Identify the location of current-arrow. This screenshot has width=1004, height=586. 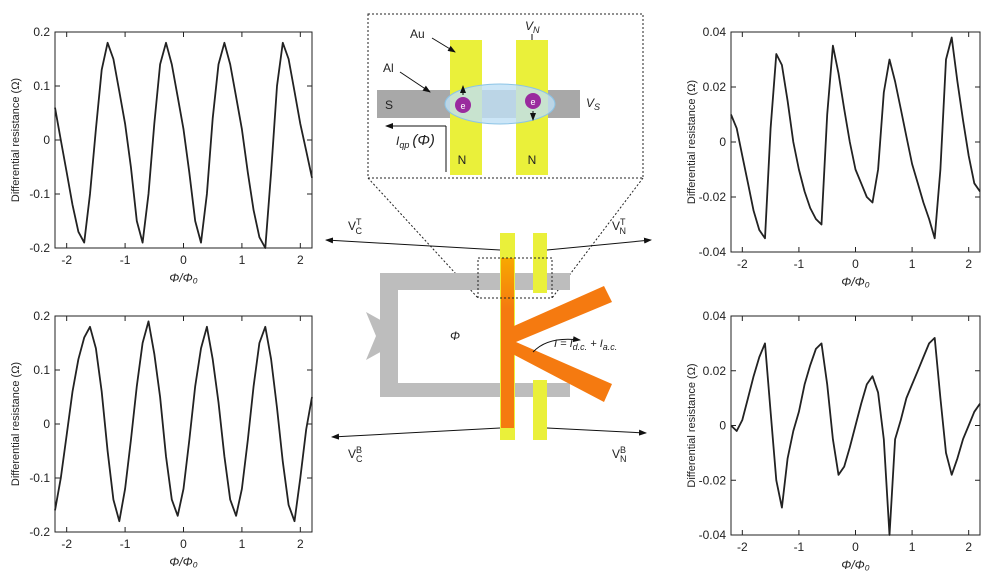
(556, 344).